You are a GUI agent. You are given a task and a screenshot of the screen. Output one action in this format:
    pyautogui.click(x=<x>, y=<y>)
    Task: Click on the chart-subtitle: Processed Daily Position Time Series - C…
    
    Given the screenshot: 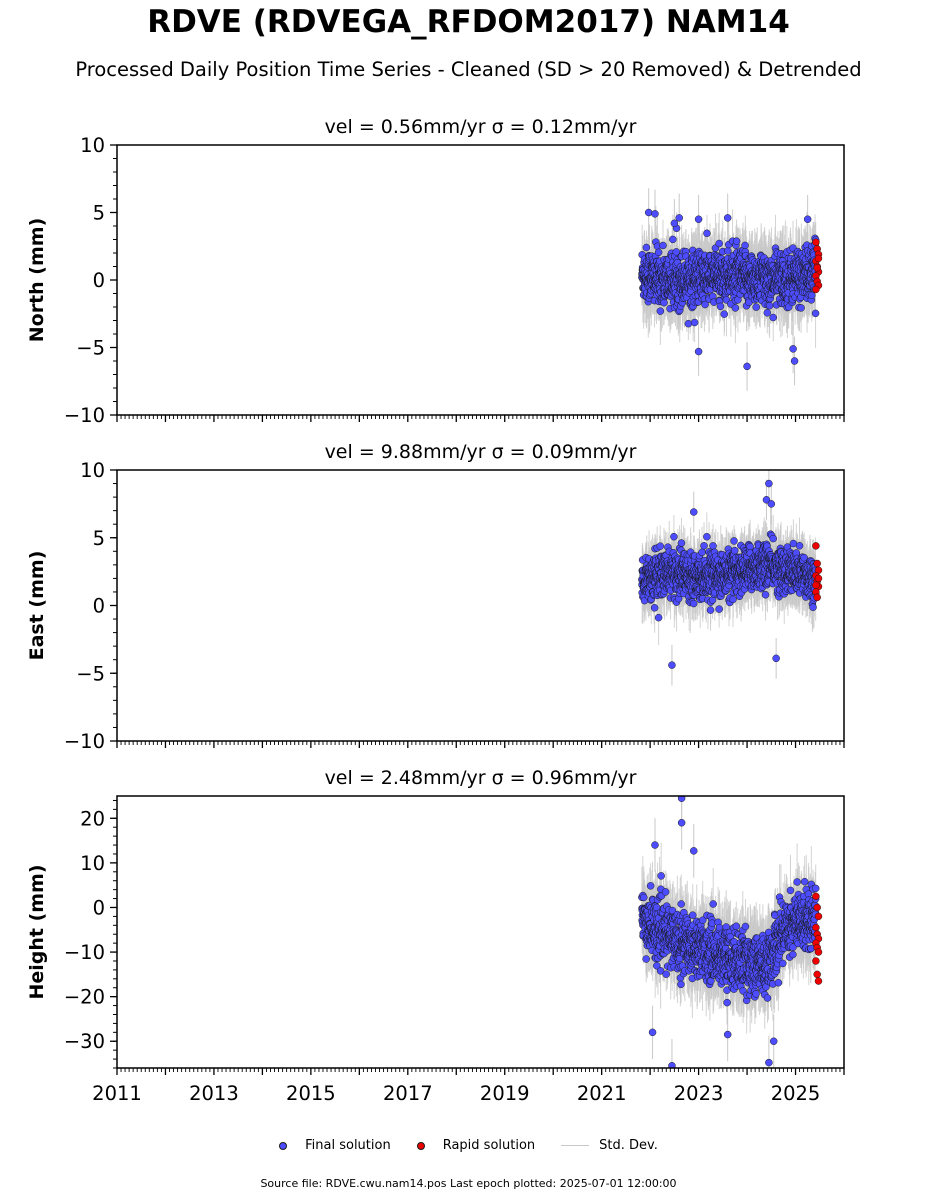 What is the action you would take?
    pyautogui.click(x=468, y=69)
    